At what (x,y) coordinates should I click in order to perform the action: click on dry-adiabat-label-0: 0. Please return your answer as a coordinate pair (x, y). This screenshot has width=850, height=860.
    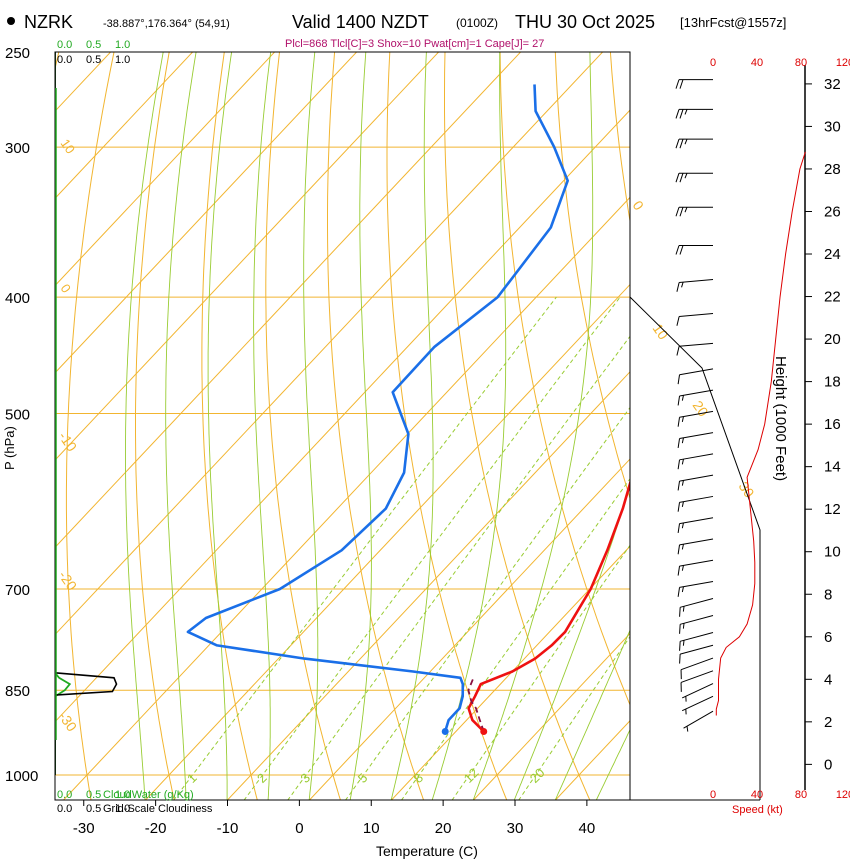
    Looking at the image, I should click on (639, 206).